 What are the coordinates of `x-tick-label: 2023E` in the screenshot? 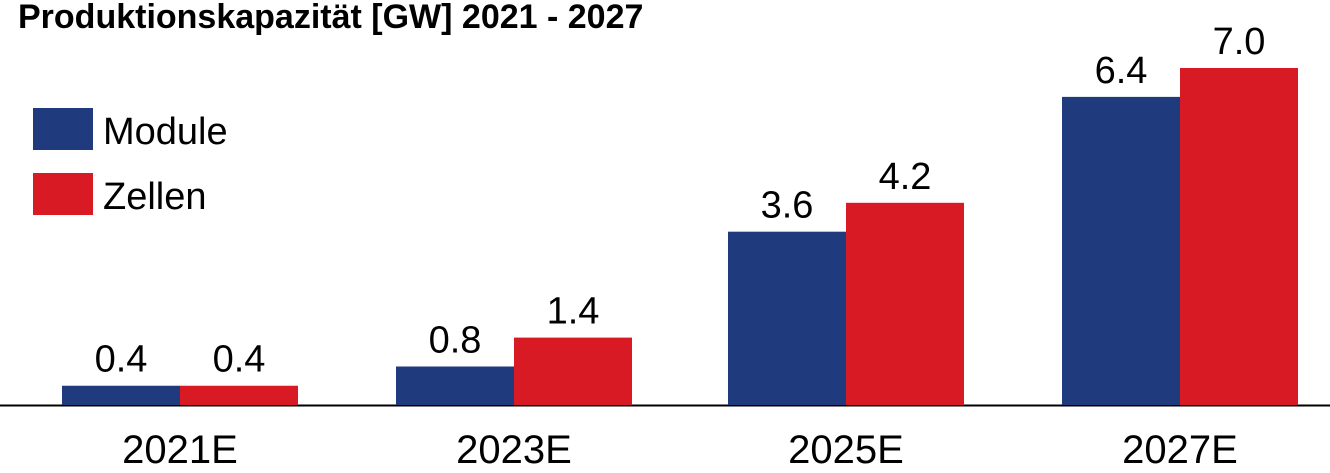 It's located at (514, 450).